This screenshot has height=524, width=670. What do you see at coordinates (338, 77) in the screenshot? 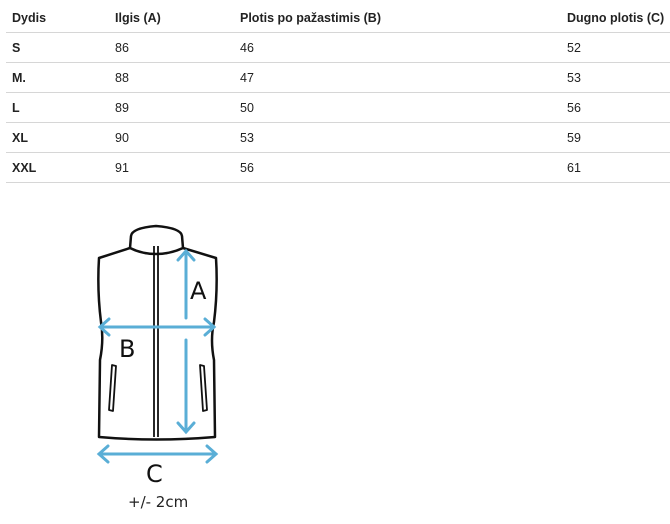
I see `table-row: M. 88 47 53` at bounding box center [338, 77].